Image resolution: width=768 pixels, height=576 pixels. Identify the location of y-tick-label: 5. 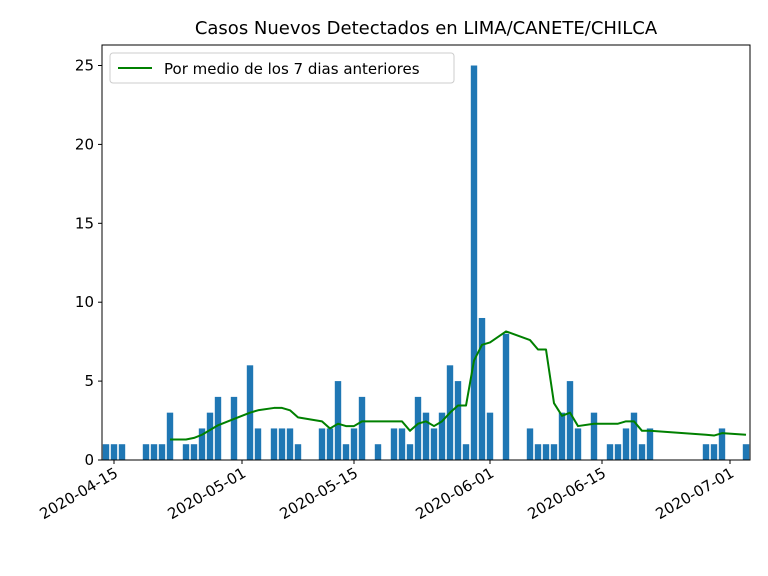
(89, 381).